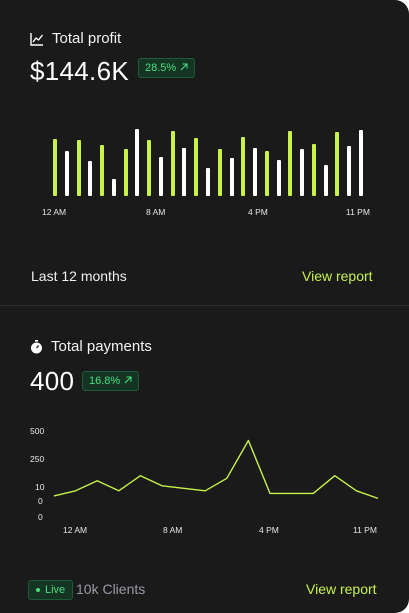 This screenshot has width=409, height=613. What do you see at coordinates (105, 381) in the screenshot?
I see `payments-change-text: 16.8%` at bounding box center [105, 381].